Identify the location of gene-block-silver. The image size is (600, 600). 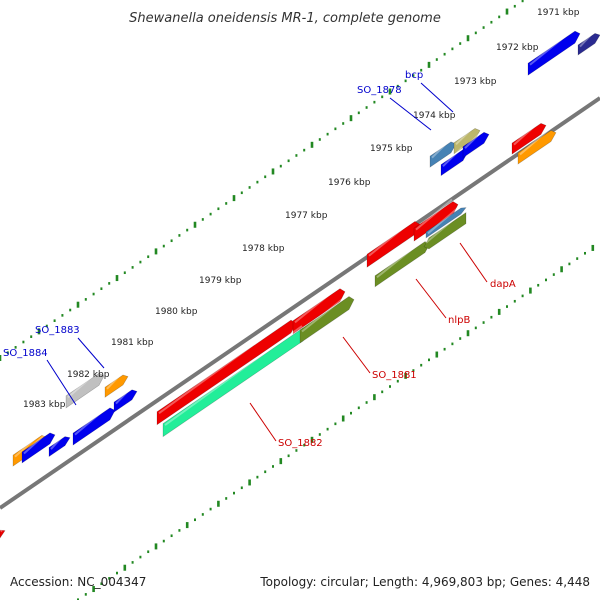
(85, 391).